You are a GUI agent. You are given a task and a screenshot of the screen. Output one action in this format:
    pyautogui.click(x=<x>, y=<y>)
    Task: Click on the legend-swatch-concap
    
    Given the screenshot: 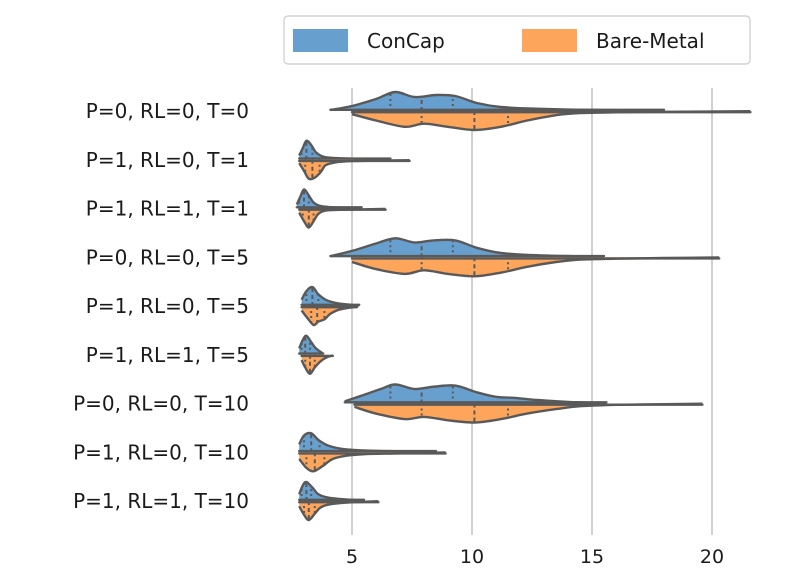 What is the action you would take?
    pyautogui.click(x=320, y=40)
    